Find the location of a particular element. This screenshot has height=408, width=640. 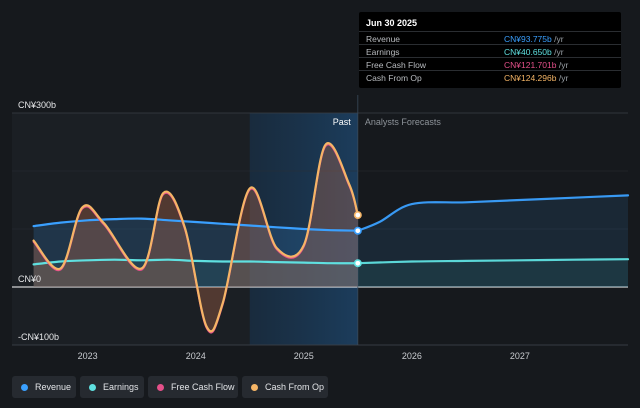

revenue-forecast-line is located at coordinates (493, 213).